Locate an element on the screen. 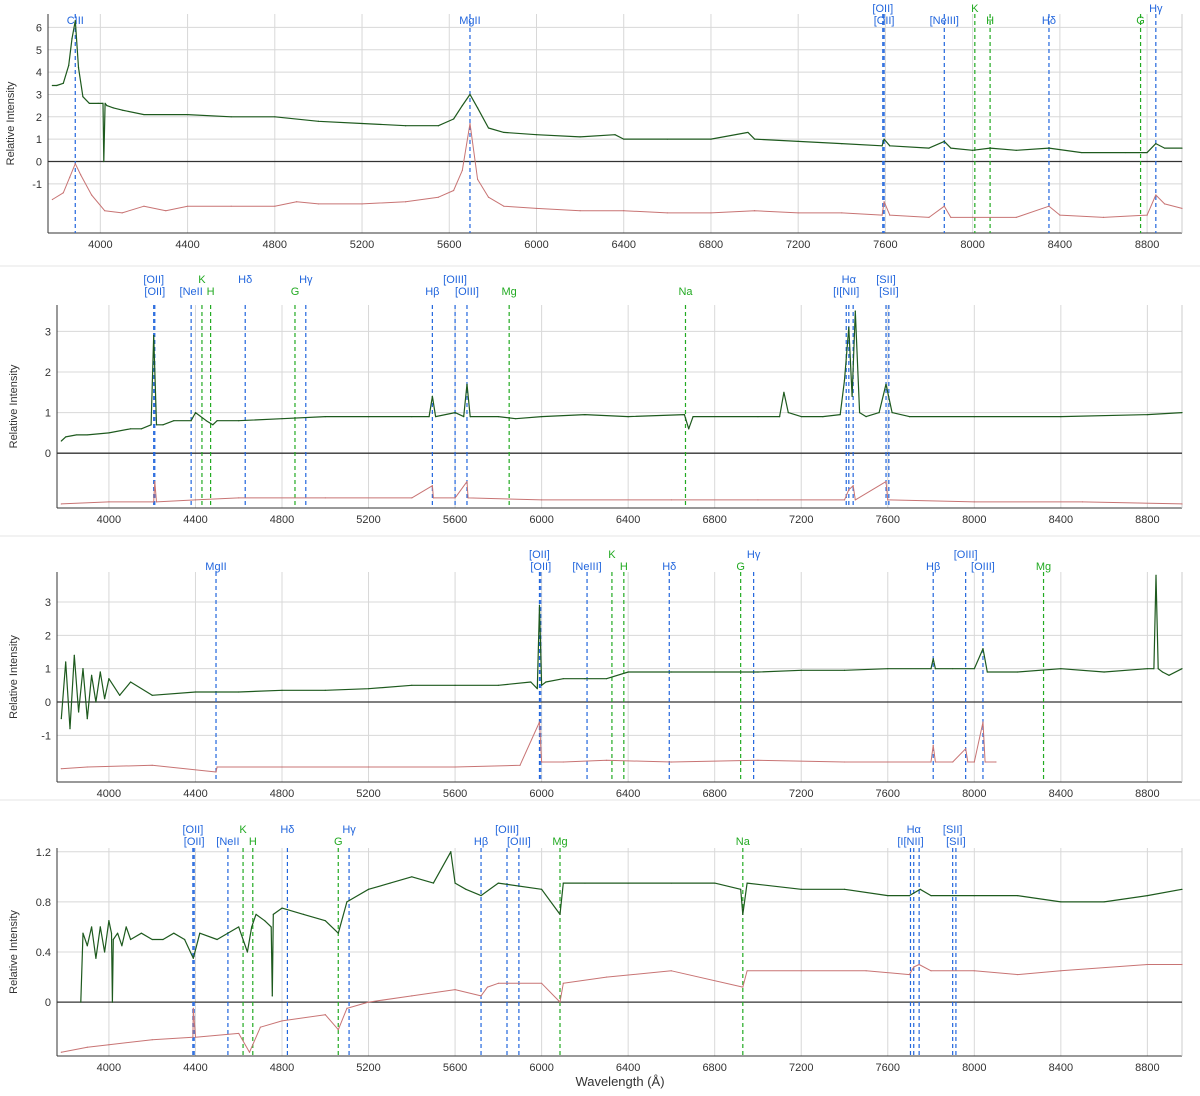 The image size is (1200, 1096). x-tick-label: 5200 is located at coordinates (368, 1068).